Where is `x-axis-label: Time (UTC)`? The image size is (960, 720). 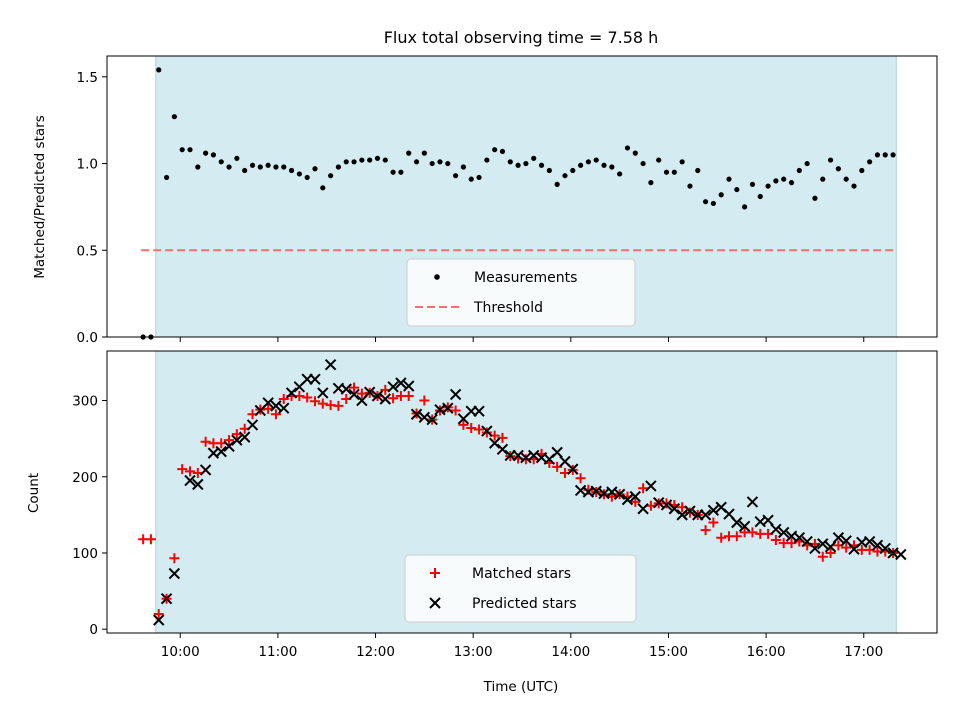 x-axis-label: Time (UTC) is located at coordinates (521, 687).